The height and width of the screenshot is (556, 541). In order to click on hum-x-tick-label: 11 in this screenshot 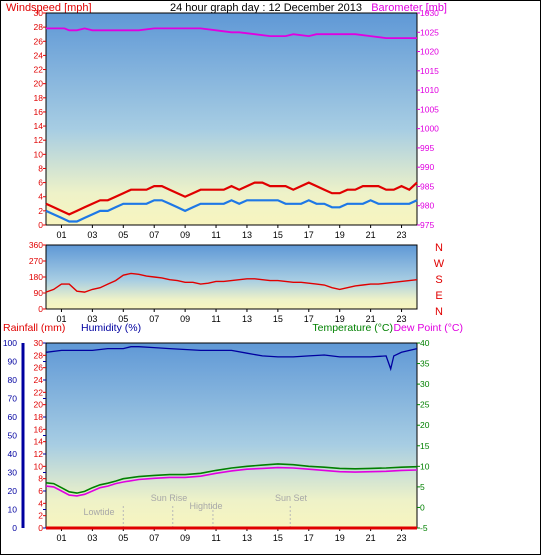, I will do `click(215, 538)`.